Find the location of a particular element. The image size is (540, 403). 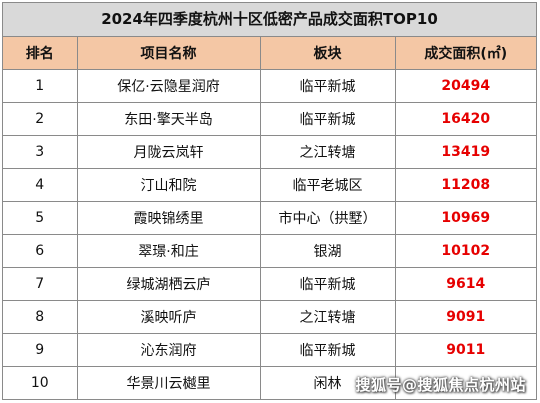

table-row: 4 汀山和院 临平老城区 11208 is located at coordinates (269, 185).